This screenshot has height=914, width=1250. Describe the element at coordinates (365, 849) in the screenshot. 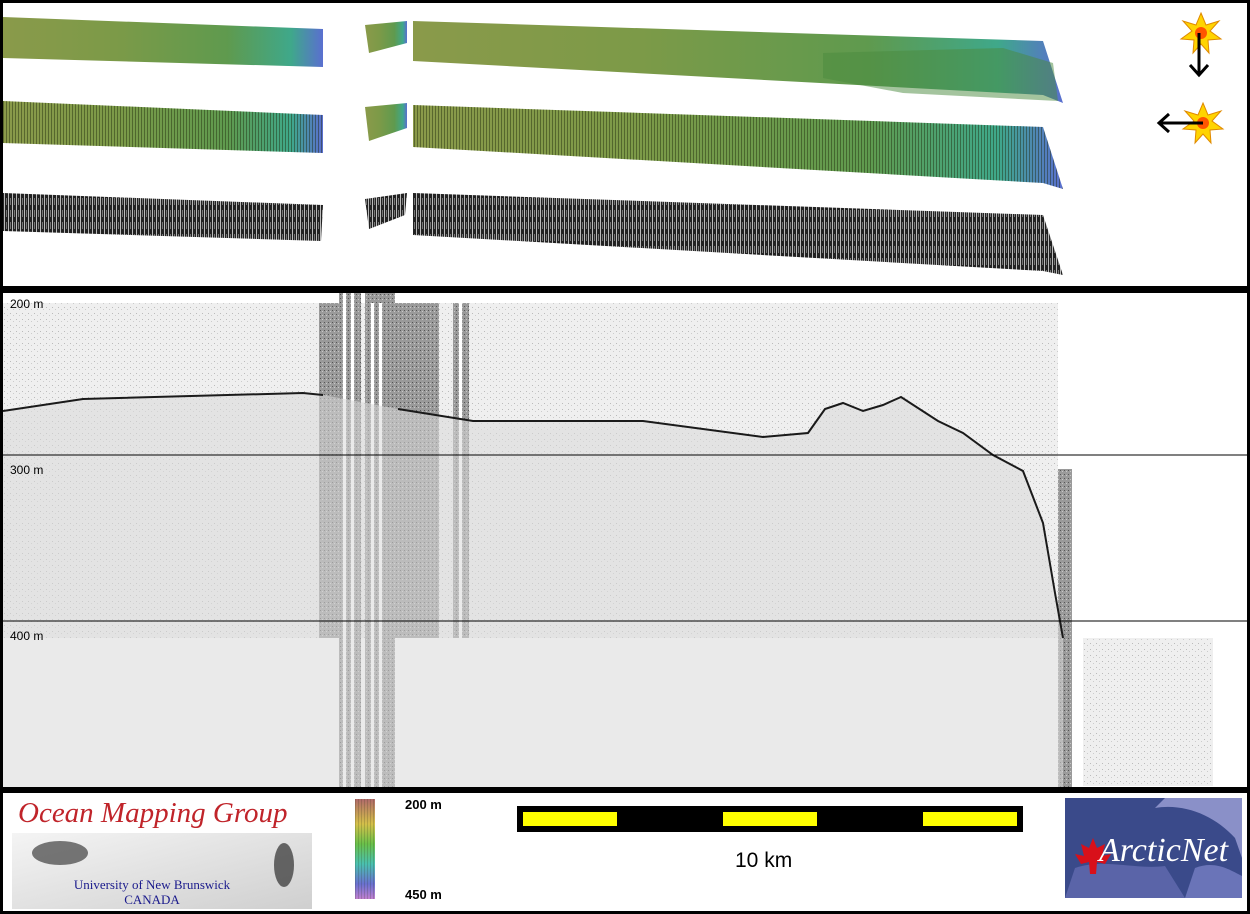

I see `depth-colorbar` at that location.